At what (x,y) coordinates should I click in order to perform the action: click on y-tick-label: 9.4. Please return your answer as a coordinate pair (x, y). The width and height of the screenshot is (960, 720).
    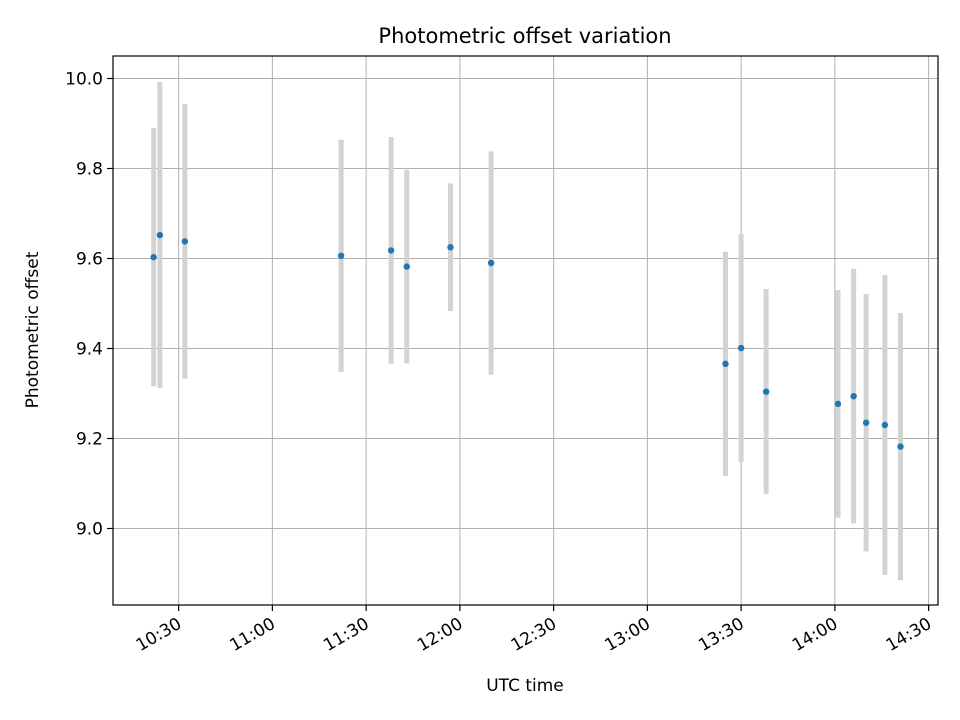
    Looking at the image, I should click on (89, 350).